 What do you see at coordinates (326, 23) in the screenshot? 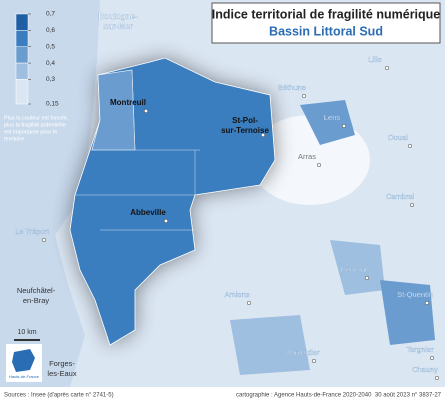
I see `title-box` at bounding box center [326, 23].